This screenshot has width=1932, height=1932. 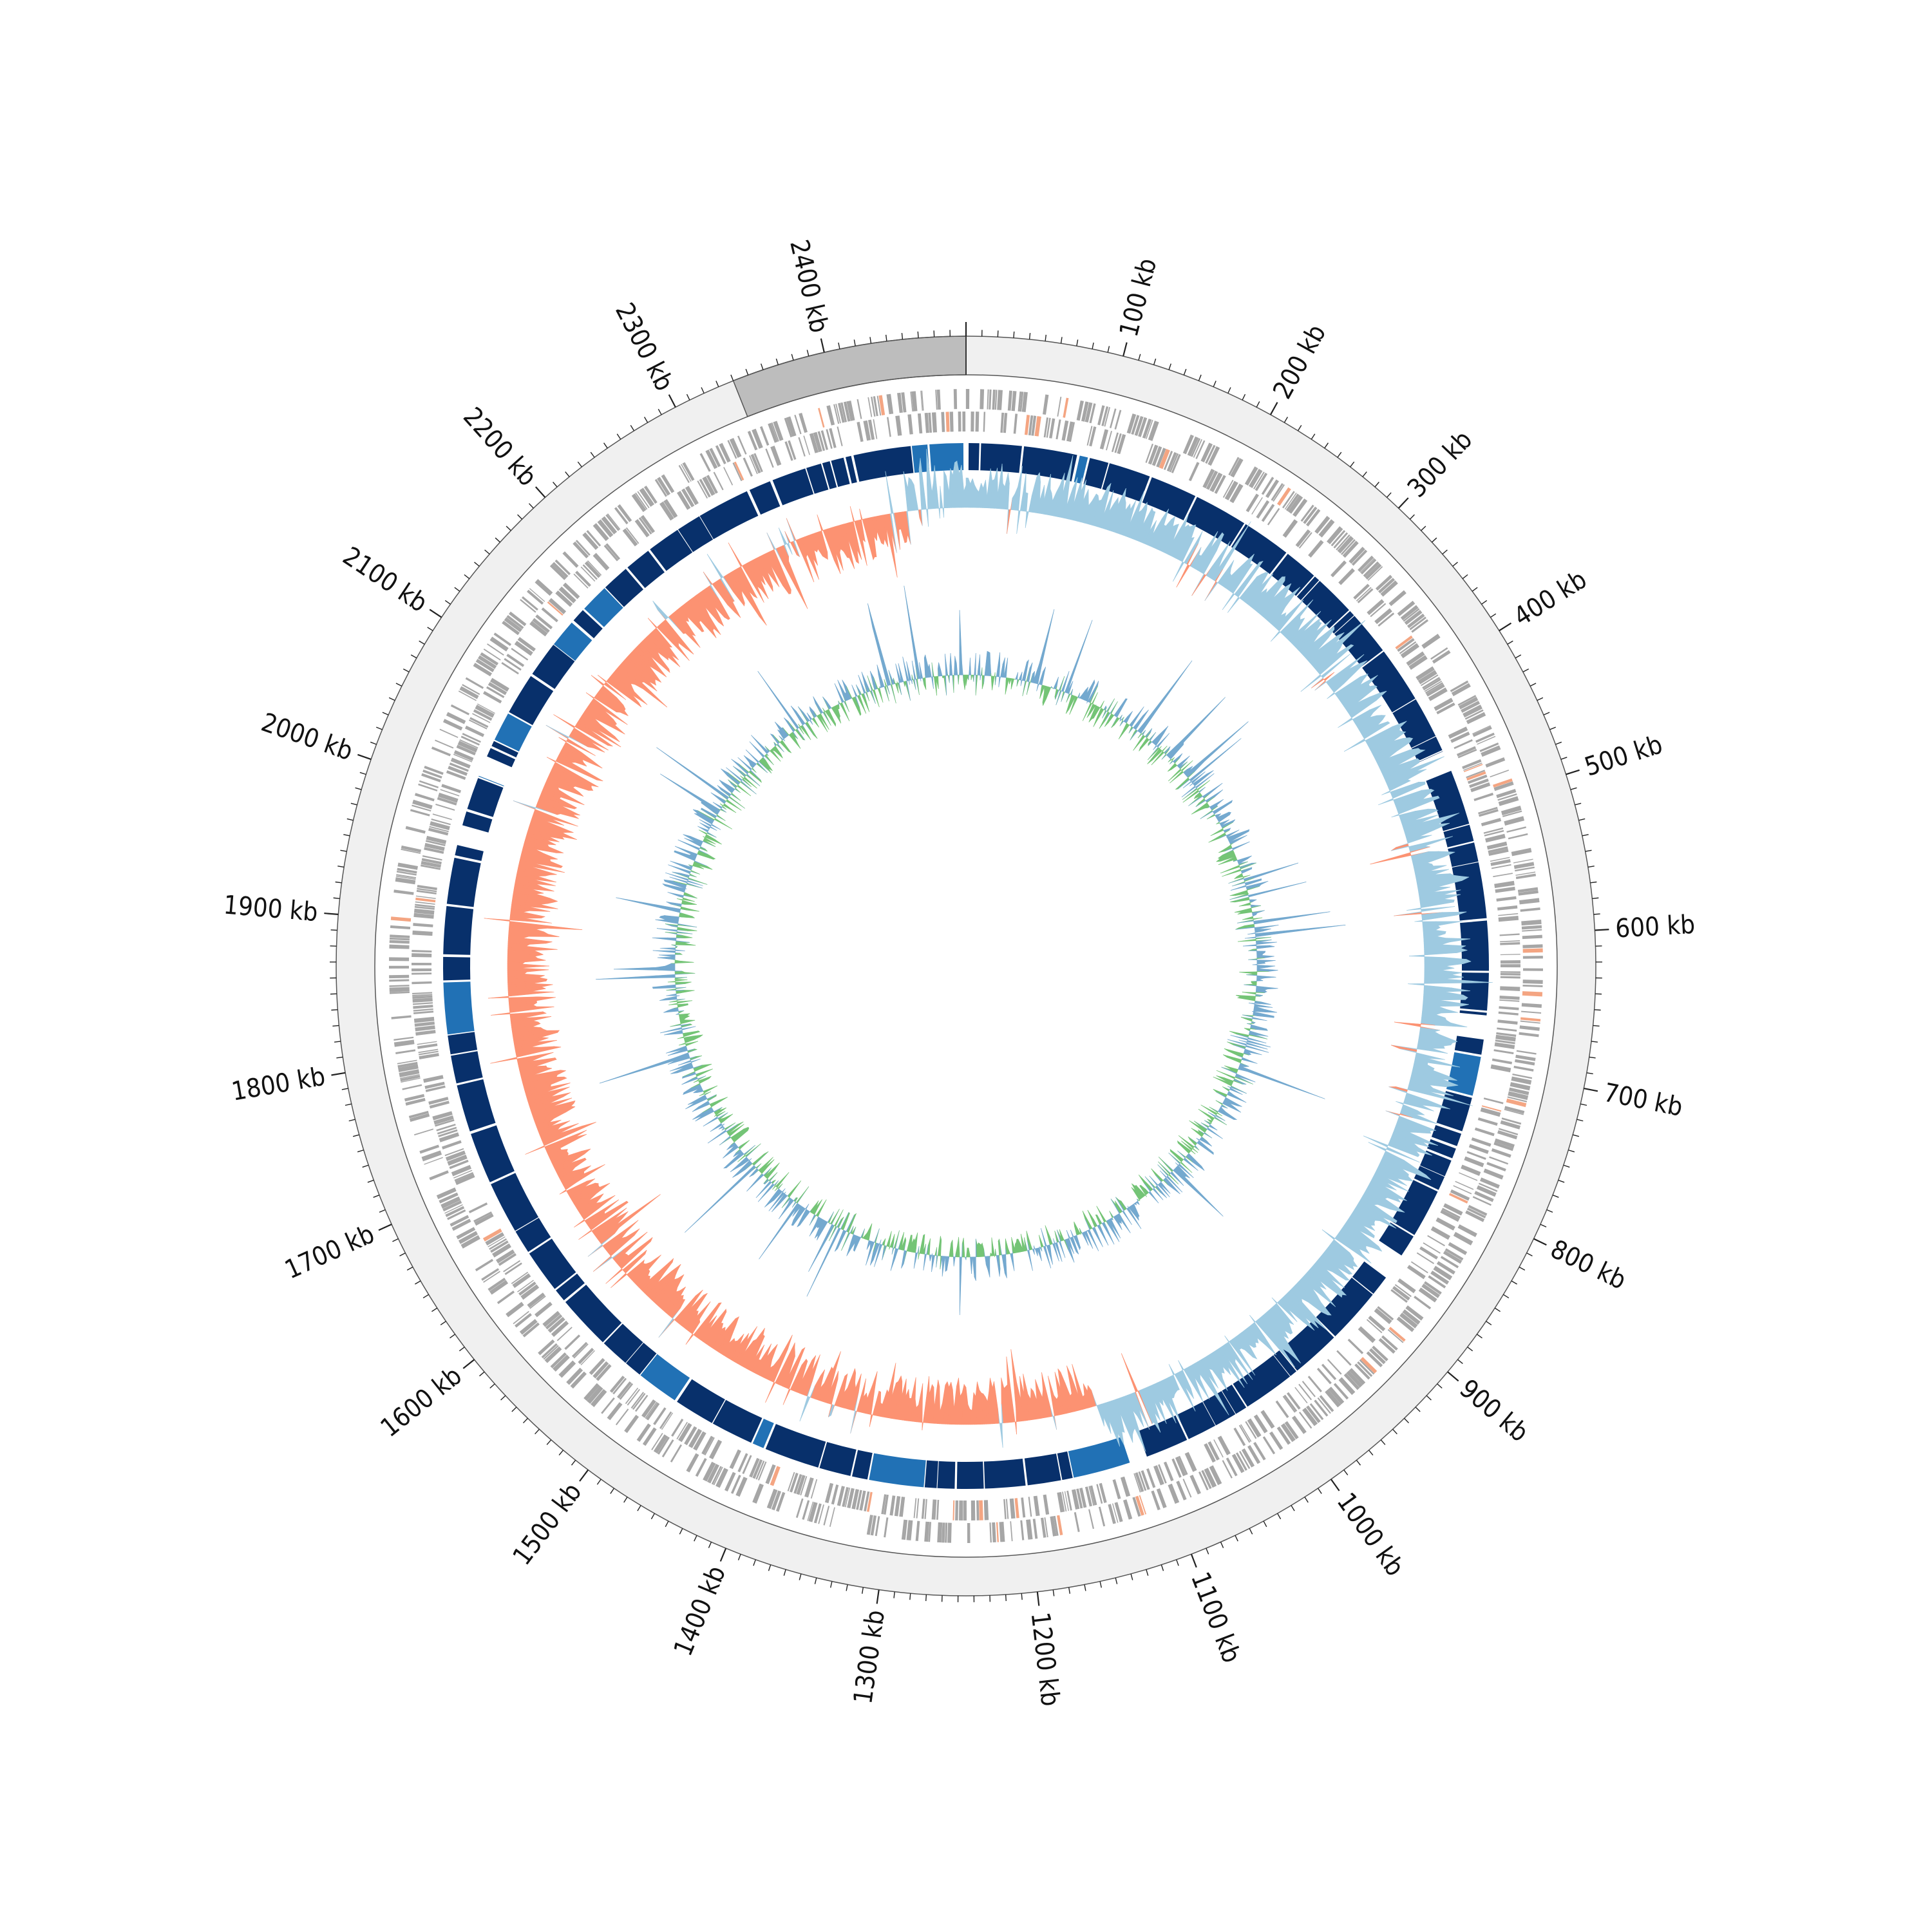 I want to click on major-tick, so click(x=1573, y=772).